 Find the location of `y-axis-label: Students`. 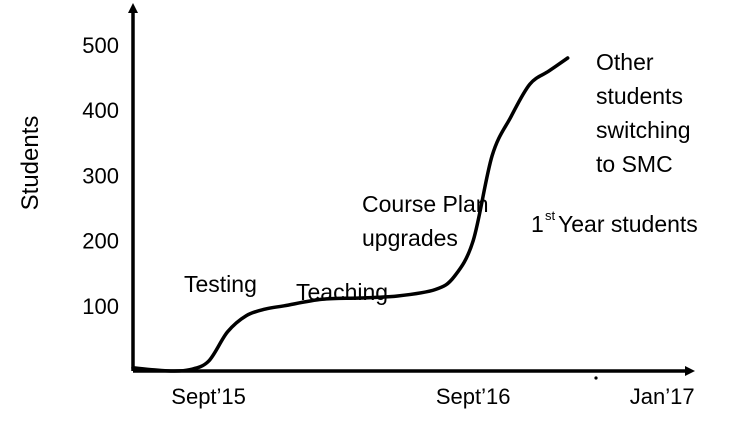

y-axis-label: Students is located at coordinates (30, 163).